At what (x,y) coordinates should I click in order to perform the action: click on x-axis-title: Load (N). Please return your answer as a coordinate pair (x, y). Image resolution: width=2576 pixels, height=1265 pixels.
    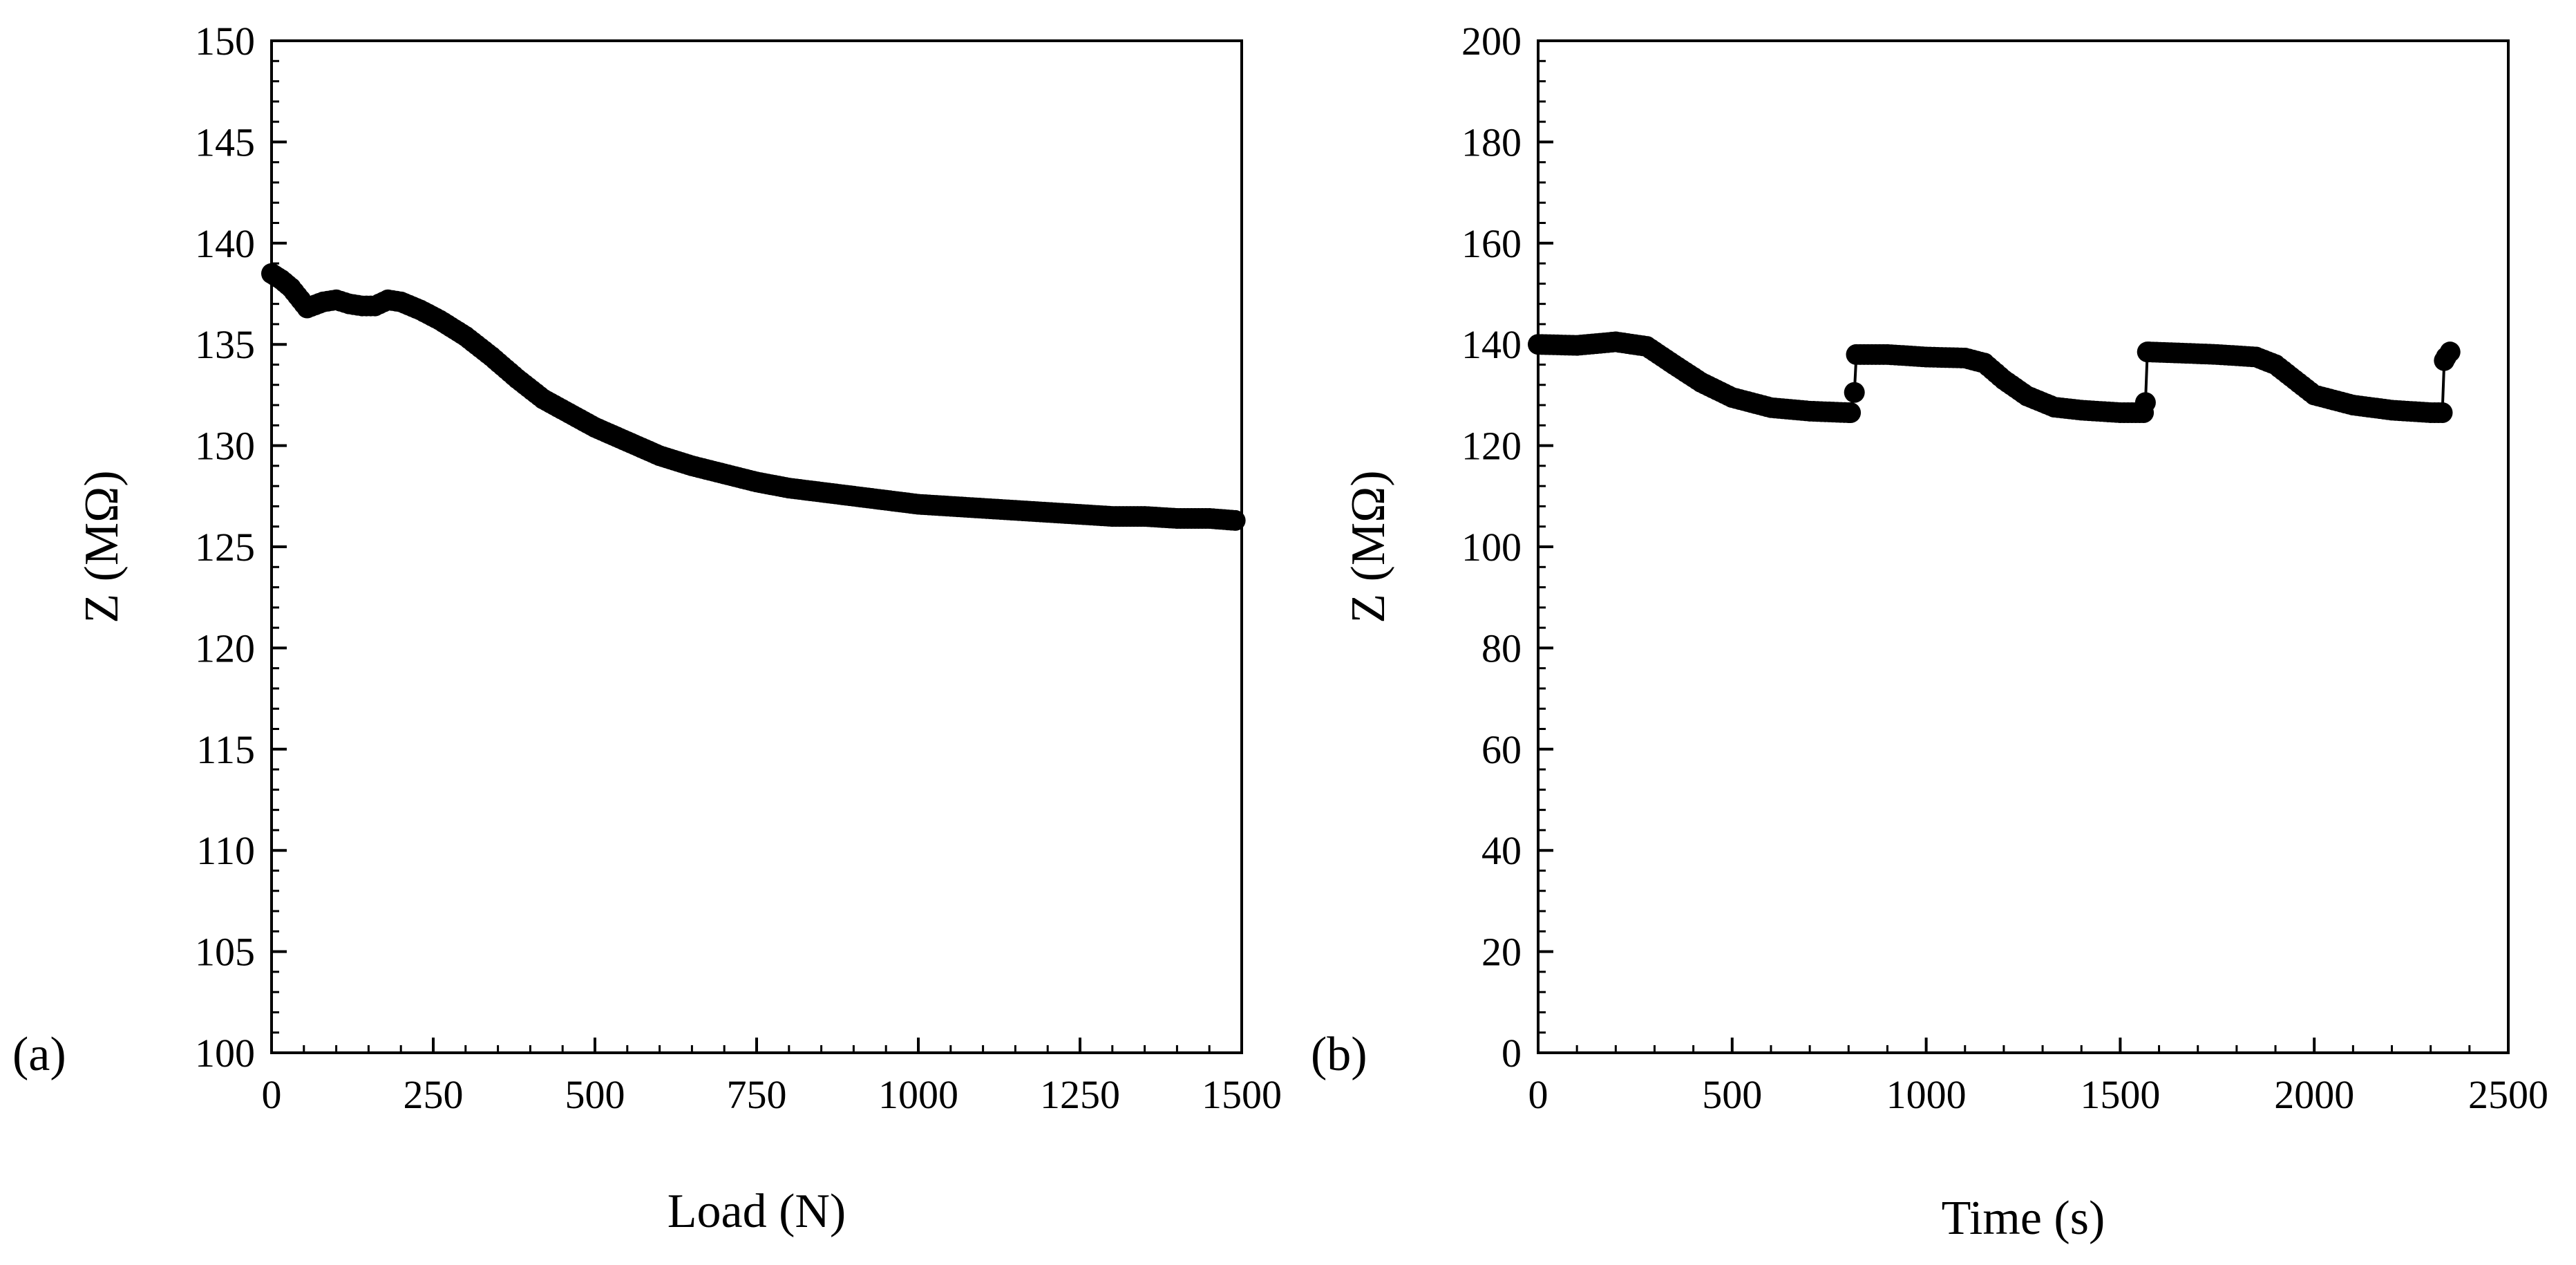
    Looking at the image, I should click on (756, 1211).